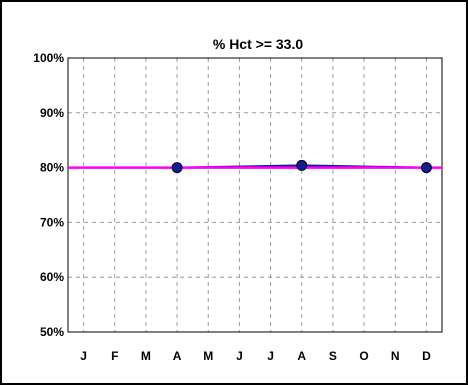  What do you see at coordinates (52, 168) in the screenshot?
I see `y-tick-label: 80%` at bounding box center [52, 168].